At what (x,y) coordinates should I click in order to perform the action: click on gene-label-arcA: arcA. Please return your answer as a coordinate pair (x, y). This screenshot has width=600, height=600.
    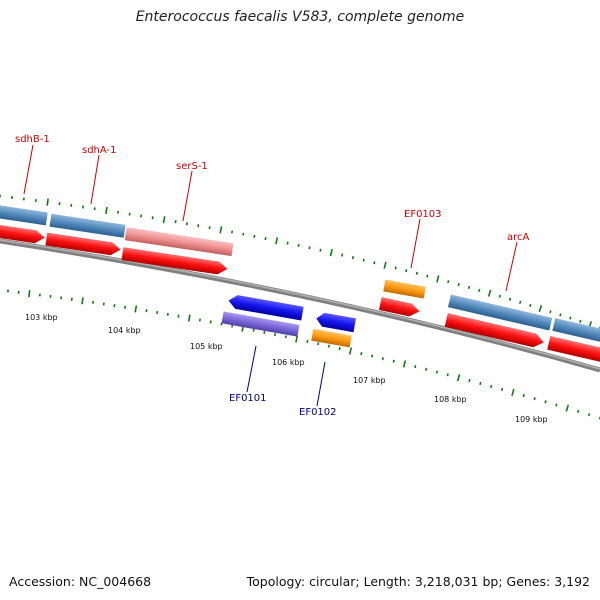
    Looking at the image, I should click on (518, 237).